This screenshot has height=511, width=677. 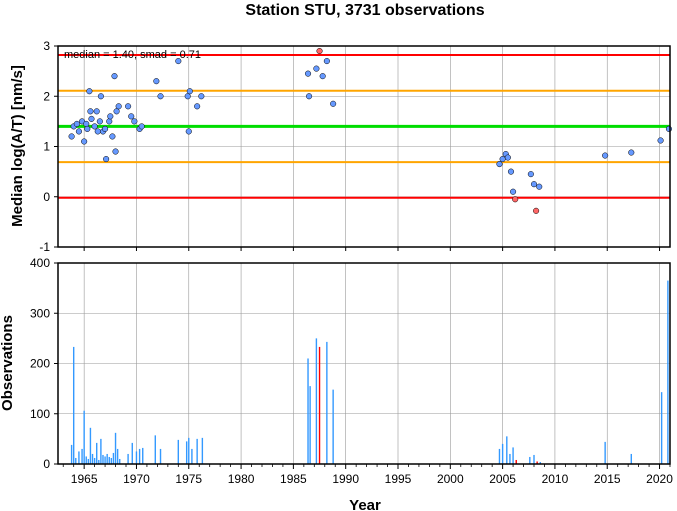 I want to click on chart-title: Station STU, 3731 observations, so click(x=364, y=10).